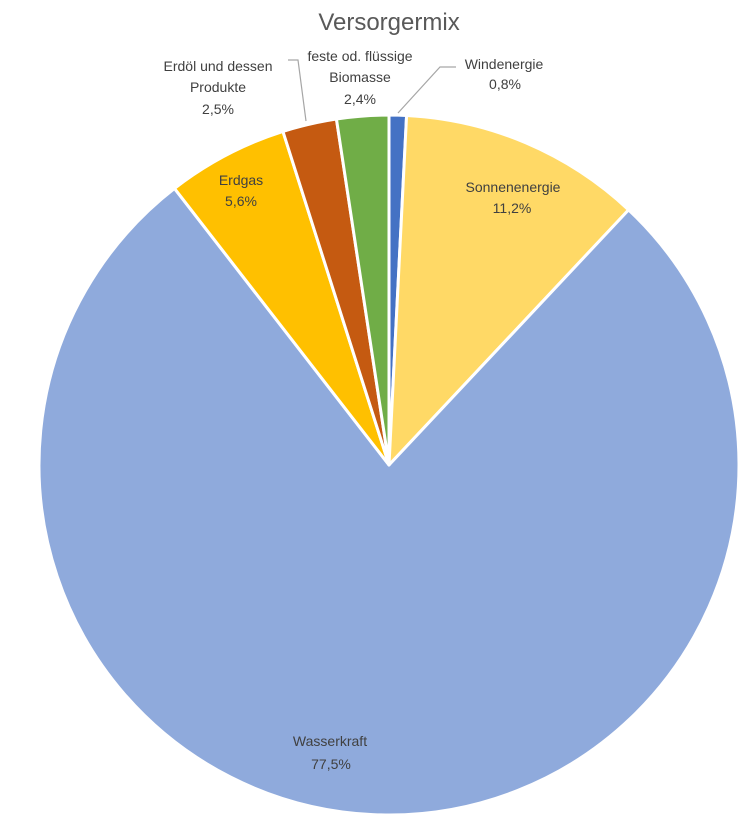  I want to click on data-label-0-1: 0,8%, so click(505, 84).